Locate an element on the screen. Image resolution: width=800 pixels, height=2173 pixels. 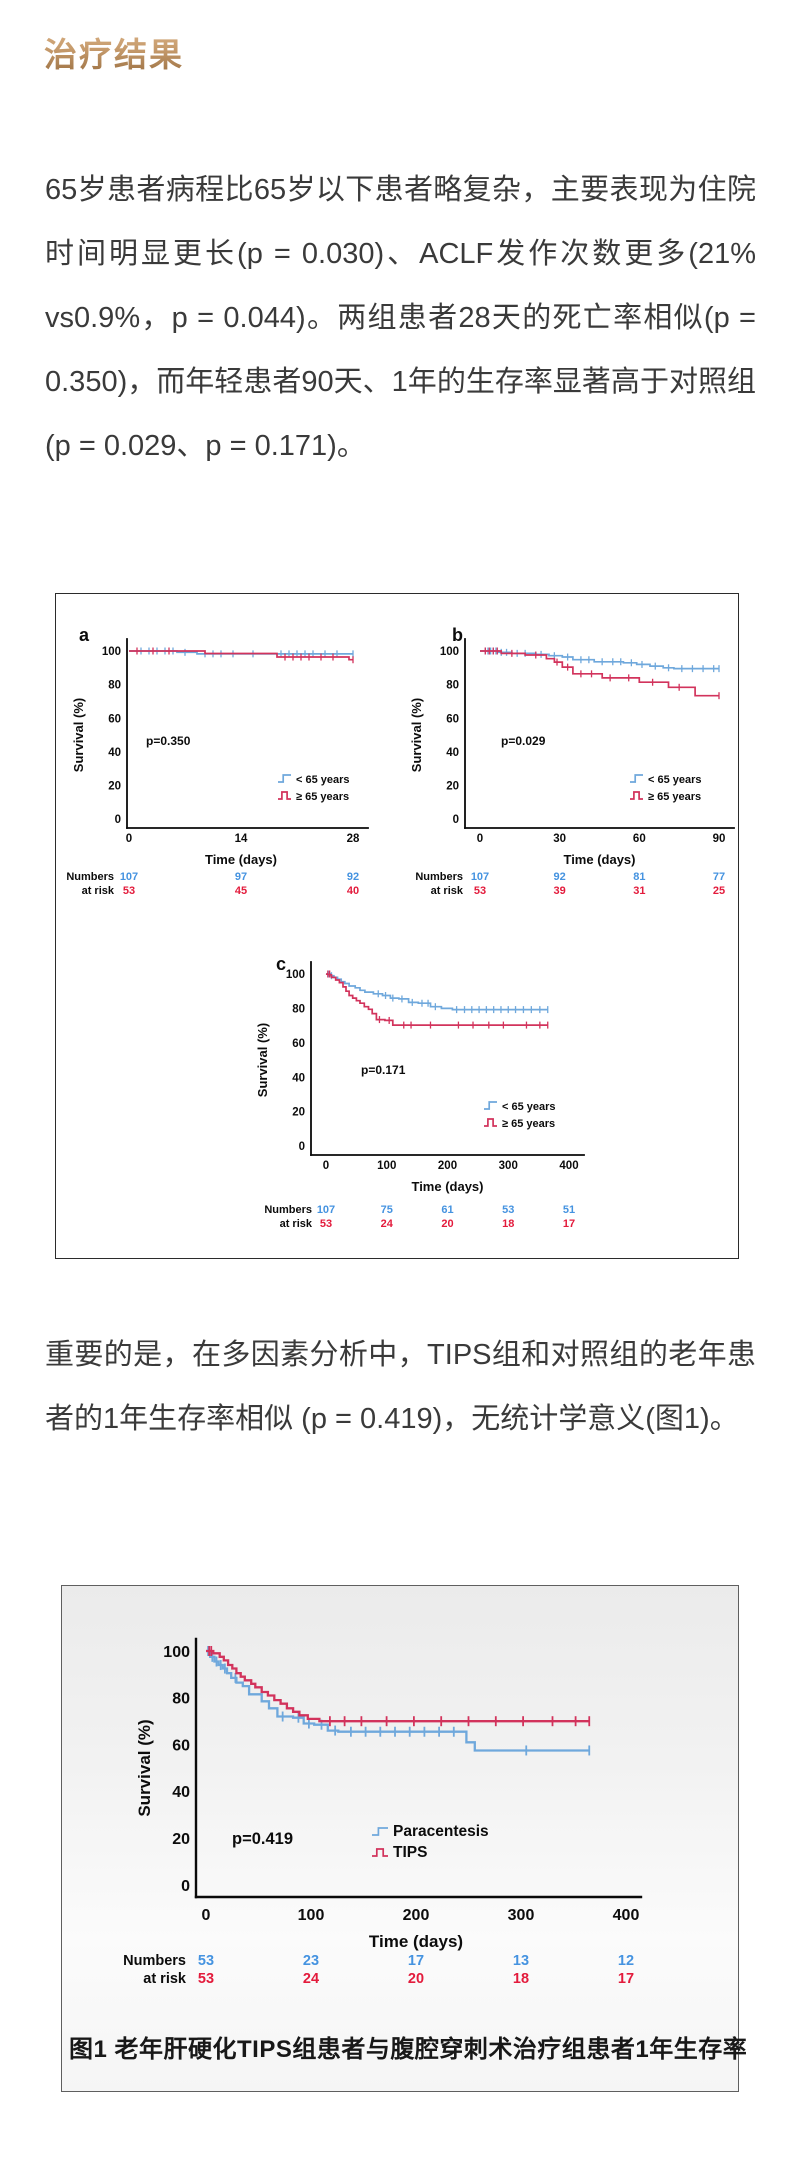
svg-text: 39 is located at coordinates (560, 891).